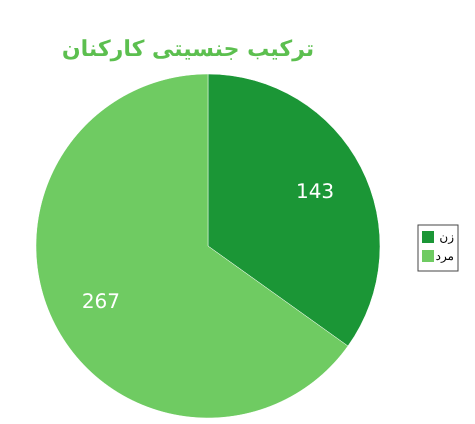 Image resolution: width=475 pixels, height=424 pixels. Describe the element at coordinates (446, 237) in the screenshot. I see `legend-label: زن` at that location.